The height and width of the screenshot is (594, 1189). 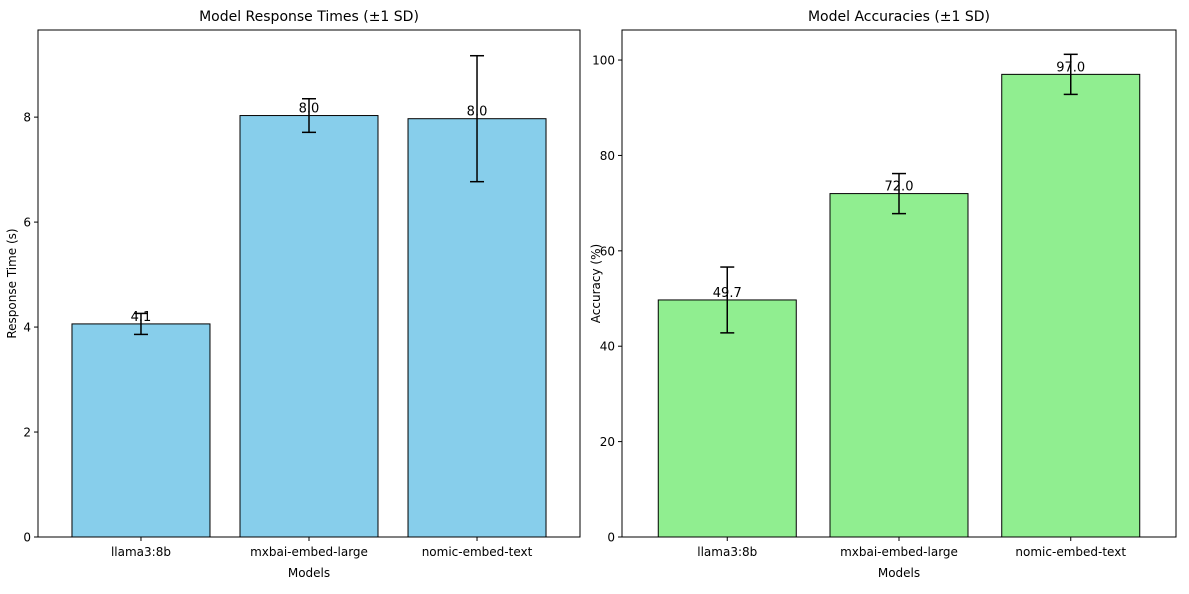 I want to click on y-tick-label: 40, so click(x=607, y=347).